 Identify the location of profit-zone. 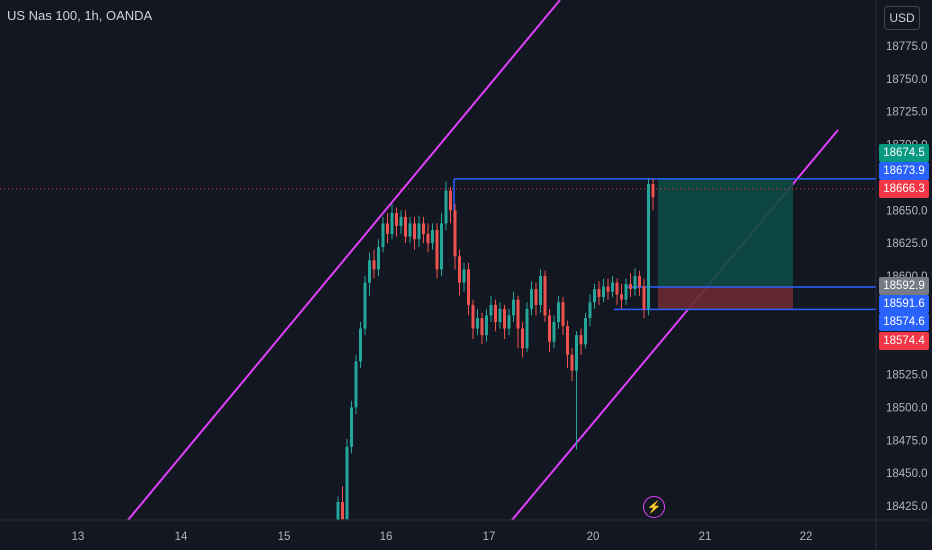
(725, 232).